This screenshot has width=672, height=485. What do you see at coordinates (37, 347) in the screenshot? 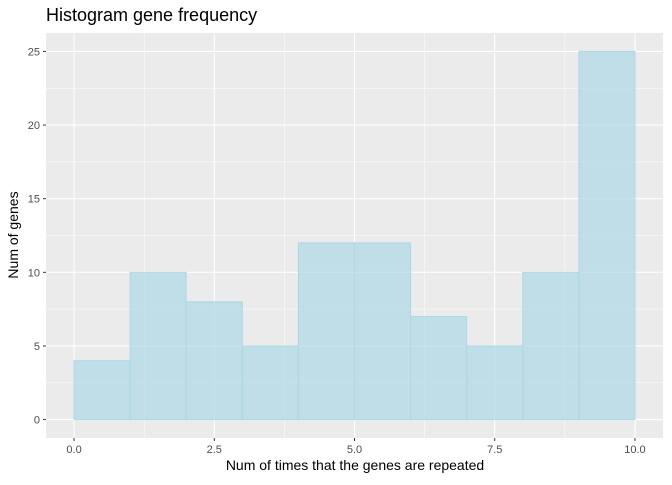
I see `y-tick-label: 5` at bounding box center [37, 347].